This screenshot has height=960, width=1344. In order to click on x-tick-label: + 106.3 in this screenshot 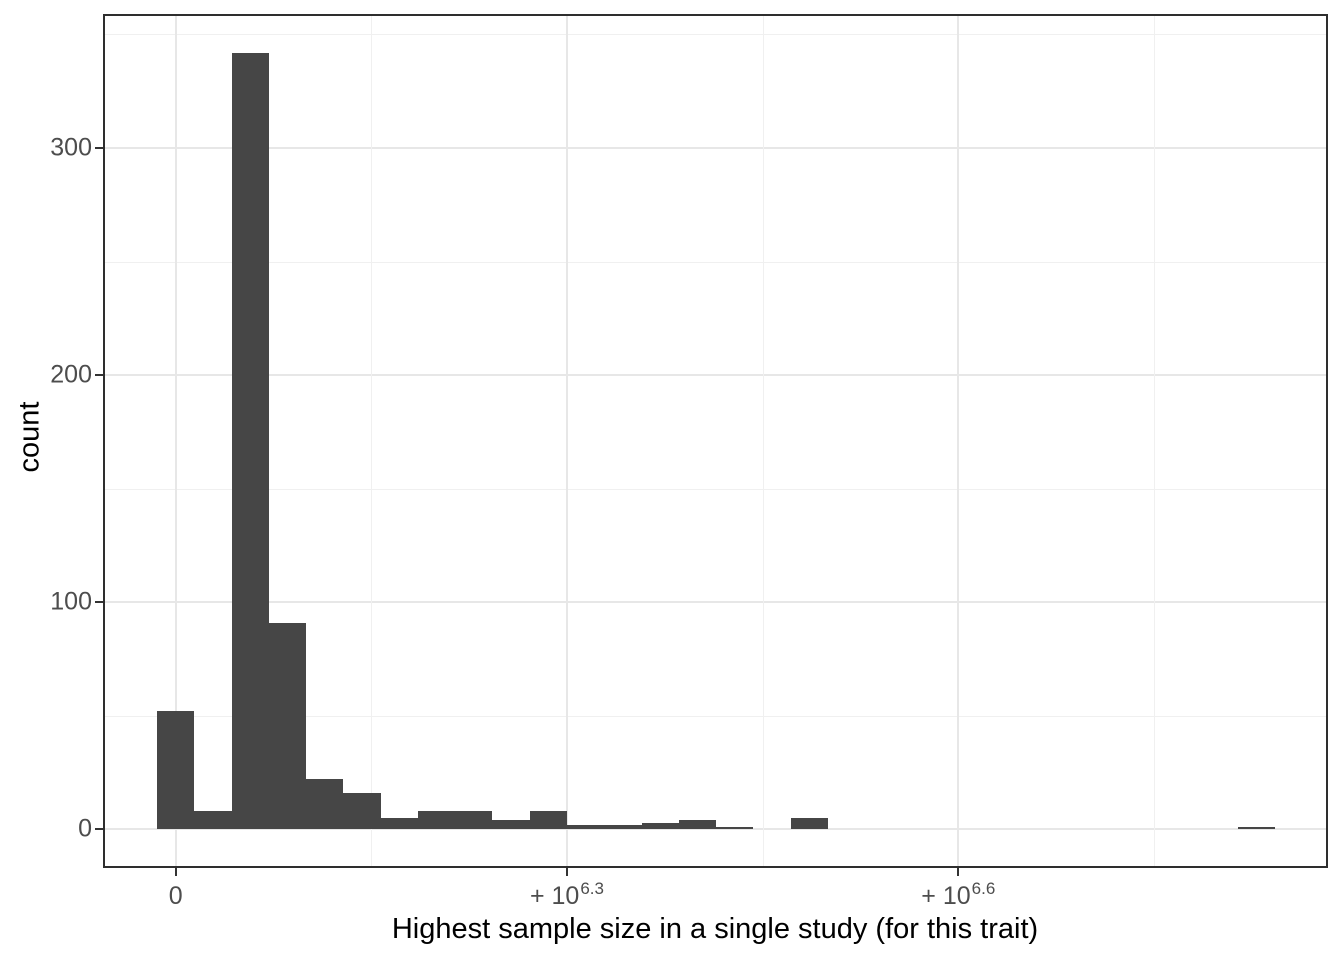, I will do `click(566, 895)`.